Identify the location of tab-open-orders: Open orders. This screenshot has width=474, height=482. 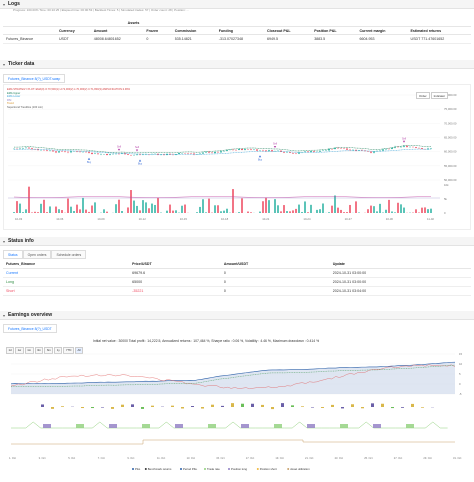
(37, 254).